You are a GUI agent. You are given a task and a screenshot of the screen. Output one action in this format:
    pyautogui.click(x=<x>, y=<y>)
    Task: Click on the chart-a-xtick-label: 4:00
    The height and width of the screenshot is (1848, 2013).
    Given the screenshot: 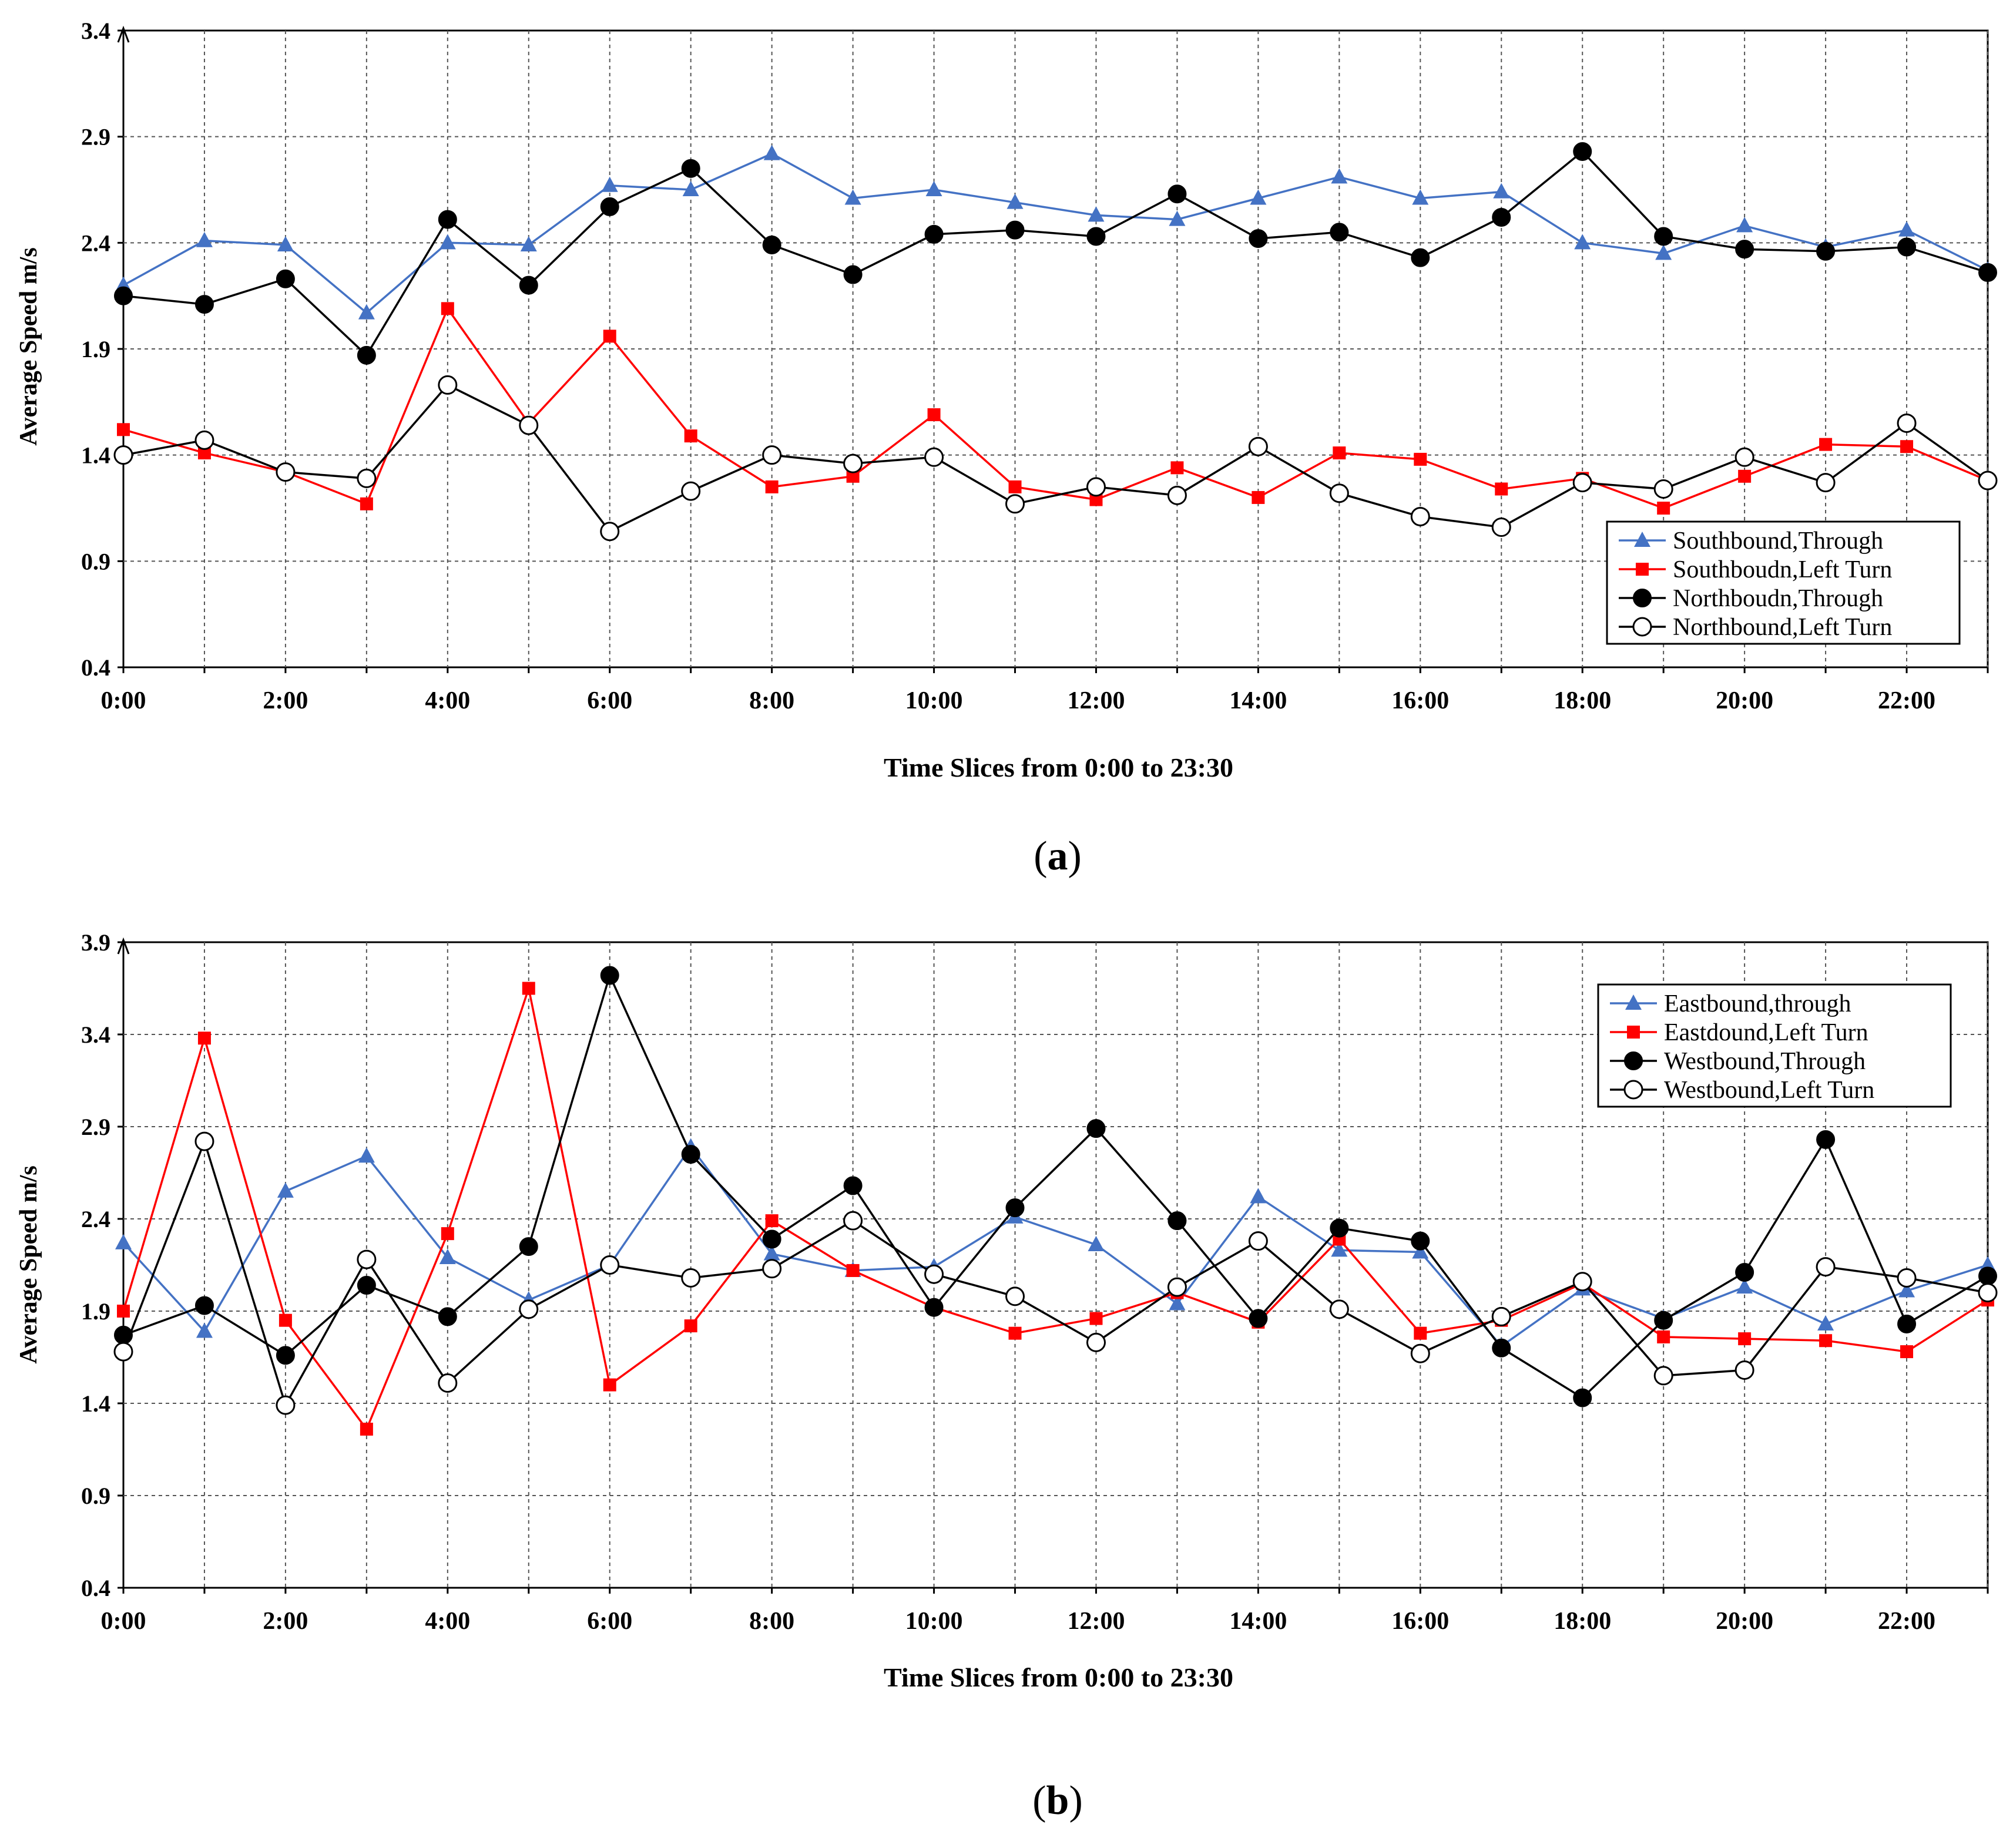 What is the action you would take?
    pyautogui.click(x=447, y=700)
    